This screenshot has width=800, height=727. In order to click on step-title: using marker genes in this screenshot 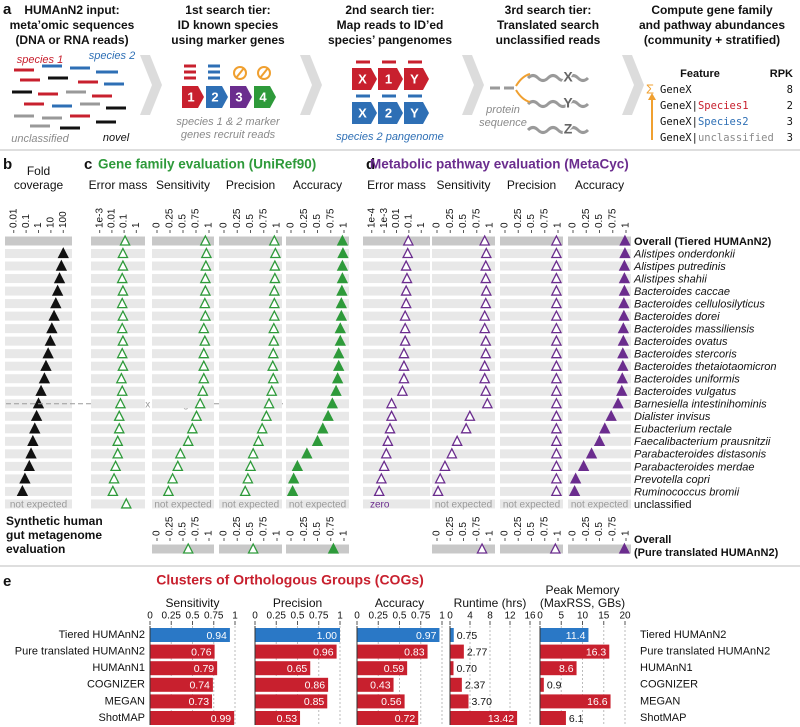, I will do `click(228, 40)`.